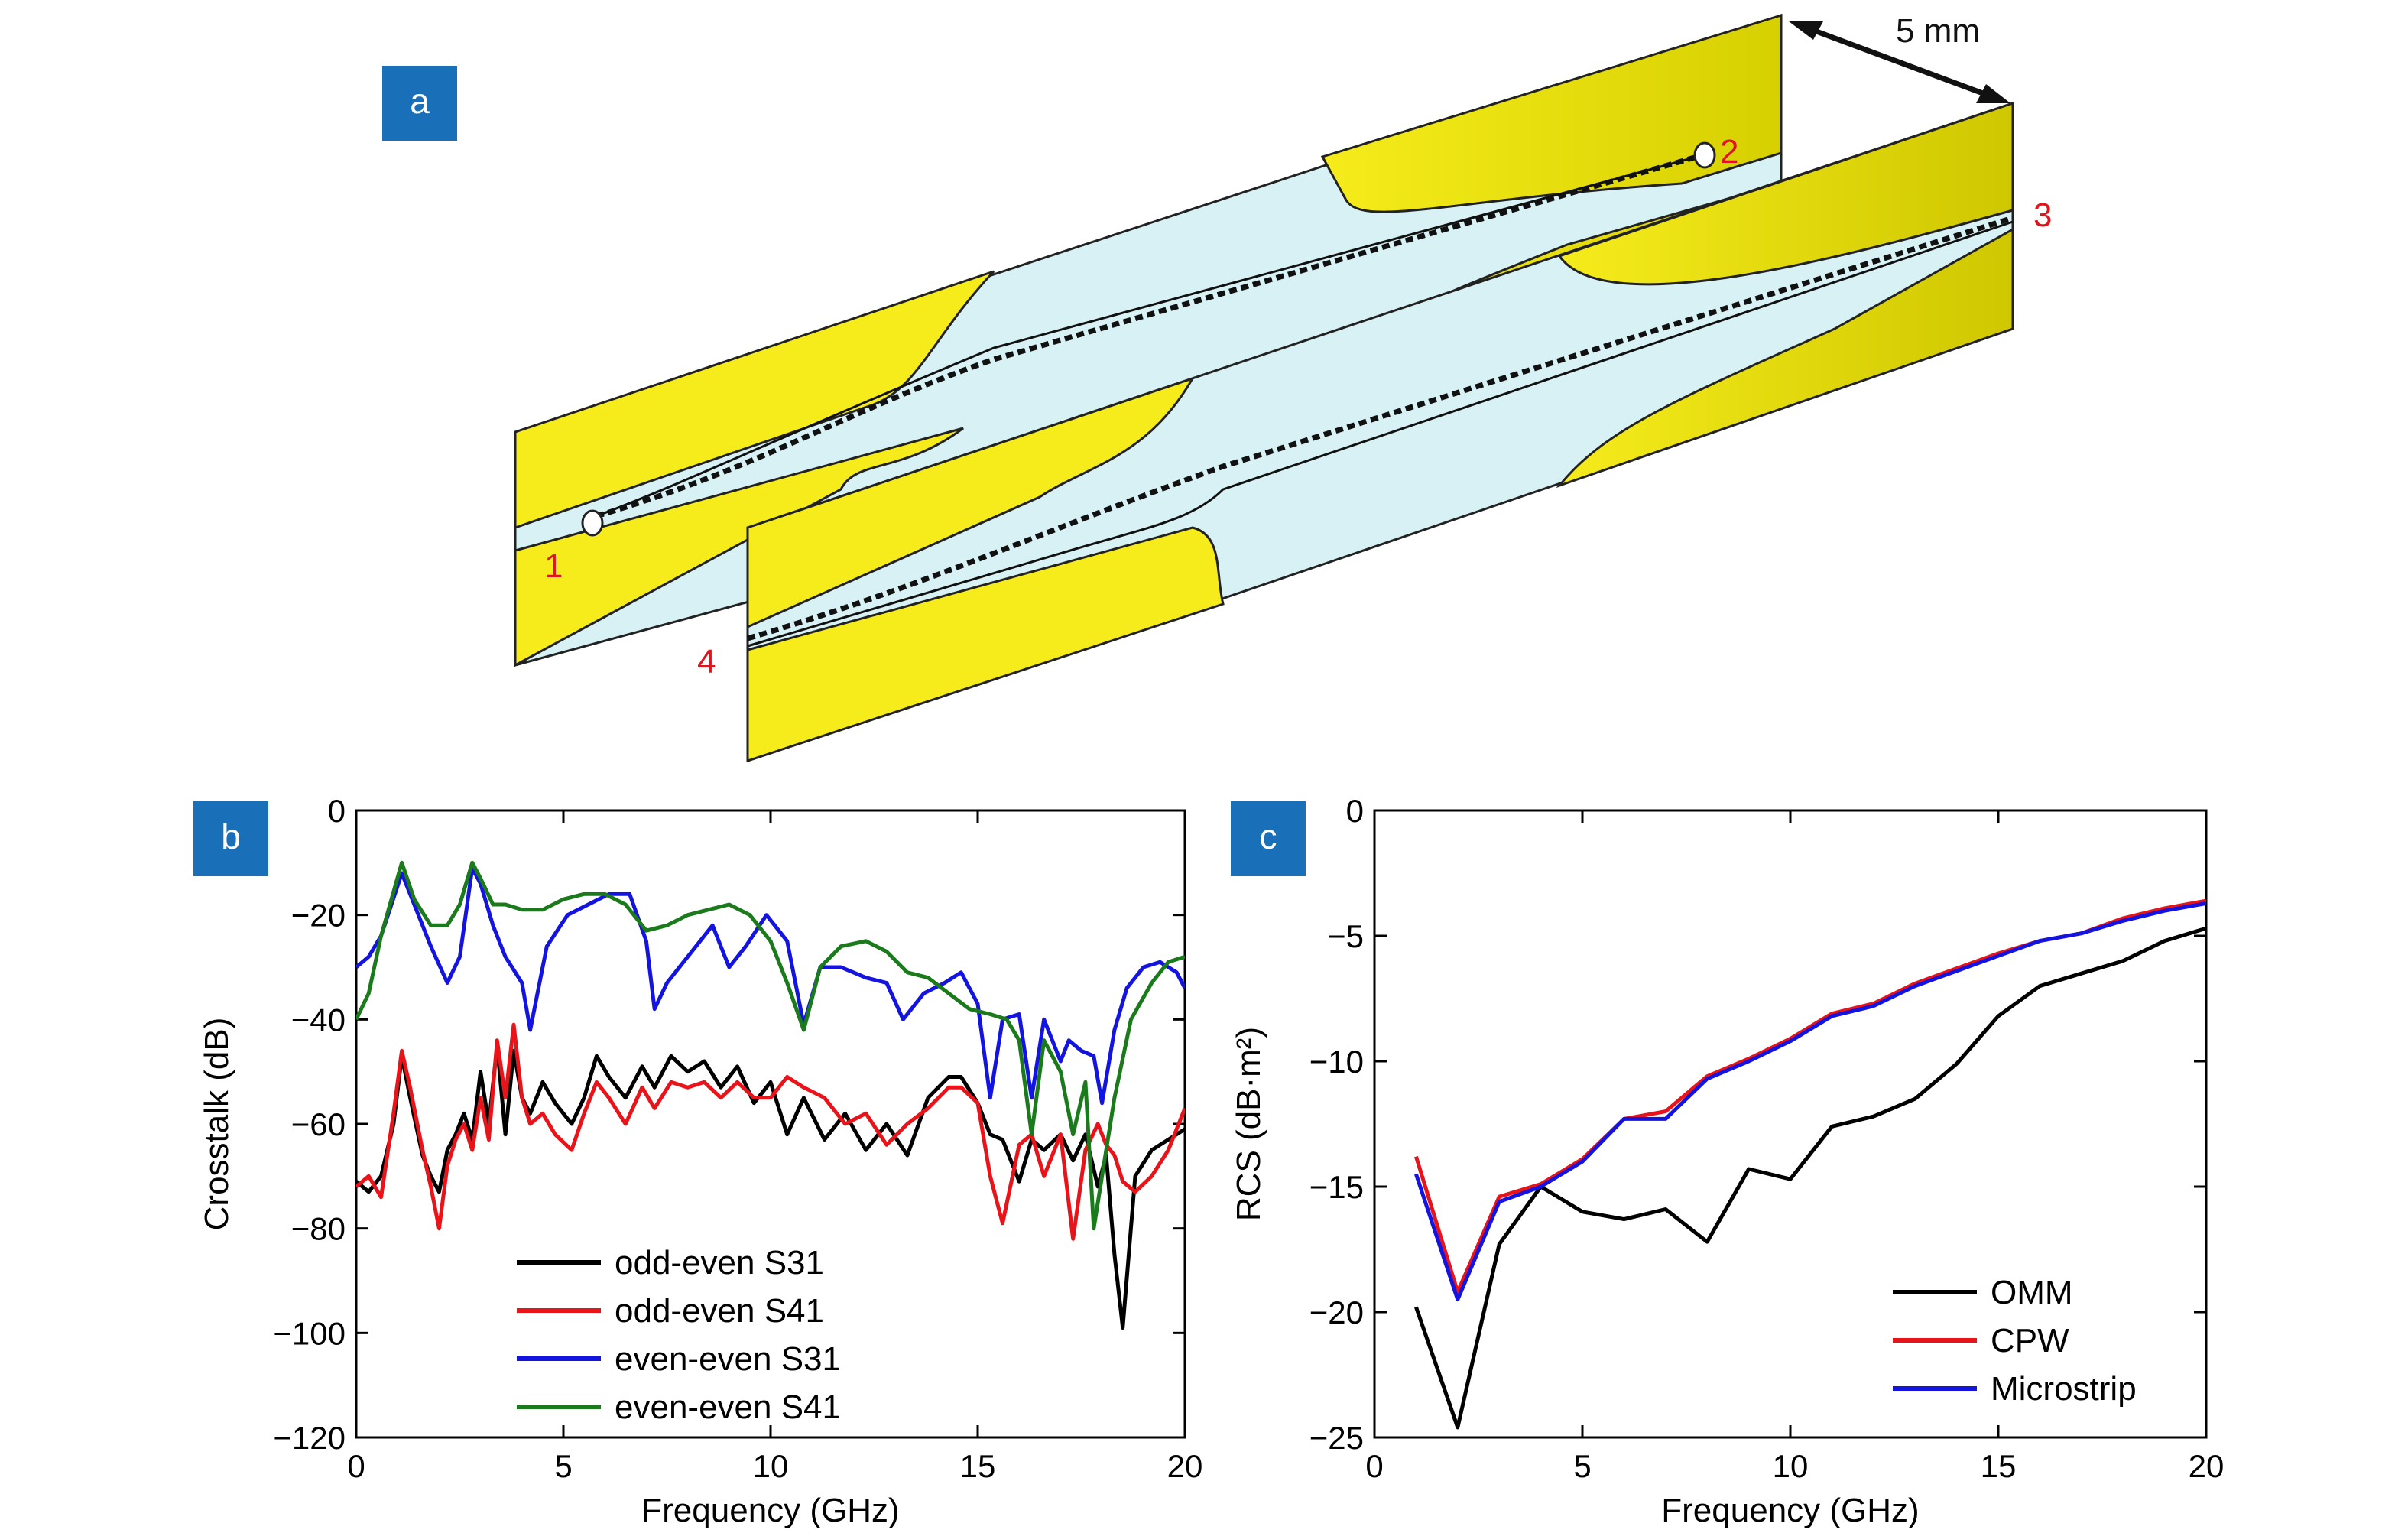  I want to click on panel-b-label-box: b, so click(231, 839).